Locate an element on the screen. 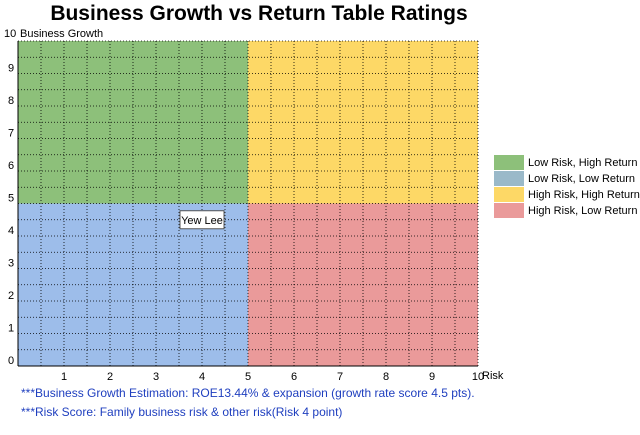 The width and height of the screenshot is (640, 435). legend-item: High Risk, High Return is located at coordinates (567, 194).